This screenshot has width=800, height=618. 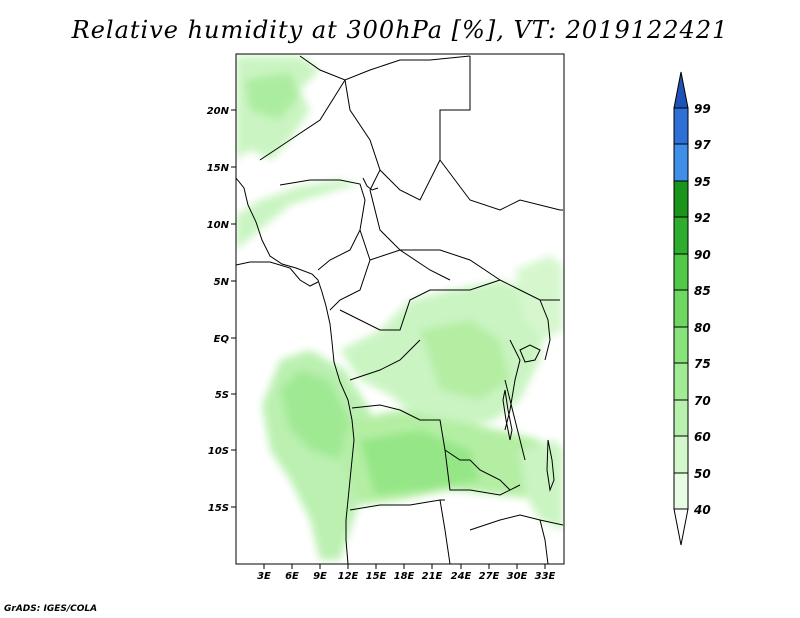 I want to click on y-axis: 20N 15N 10N 5N EQ 5S 10S 15S, so click(x=221, y=310).